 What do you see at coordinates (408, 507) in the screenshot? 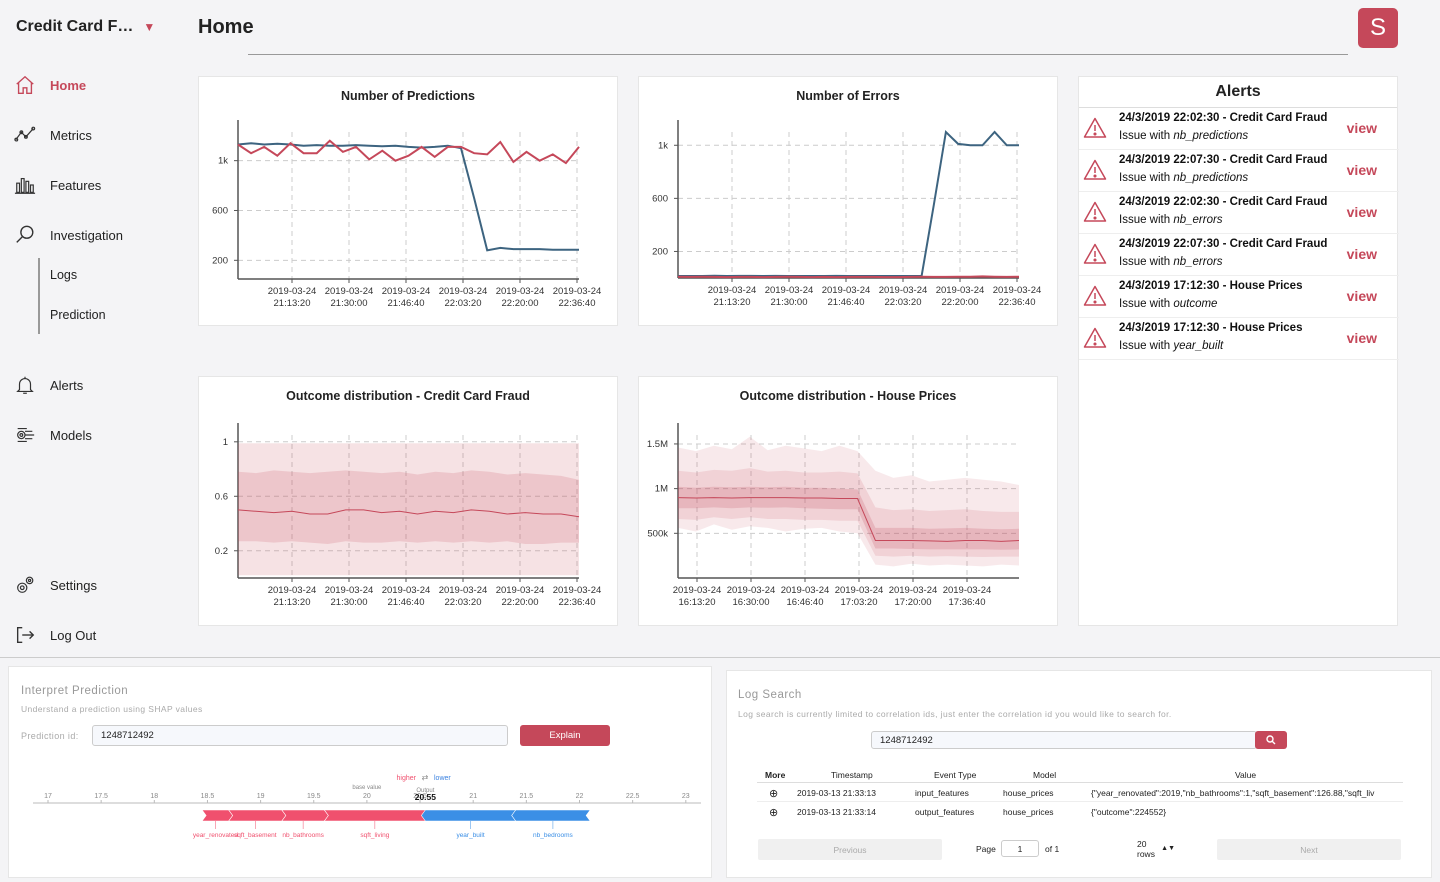
I see `inner-band` at bounding box center [408, 507].